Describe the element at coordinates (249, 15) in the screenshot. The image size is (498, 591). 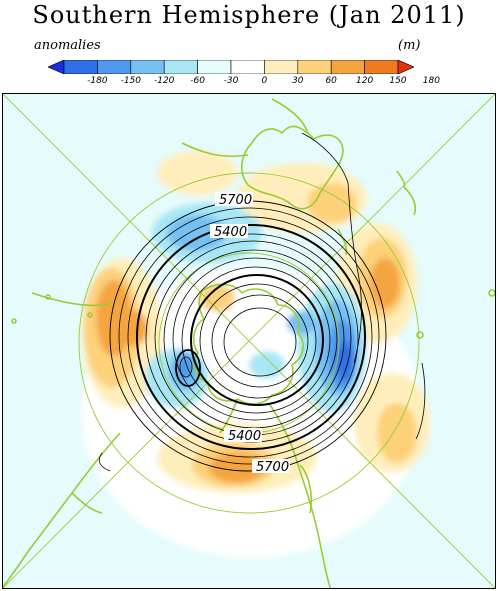
I see `map-title: Southern Hemisphere (Jan 2011)` at that location.